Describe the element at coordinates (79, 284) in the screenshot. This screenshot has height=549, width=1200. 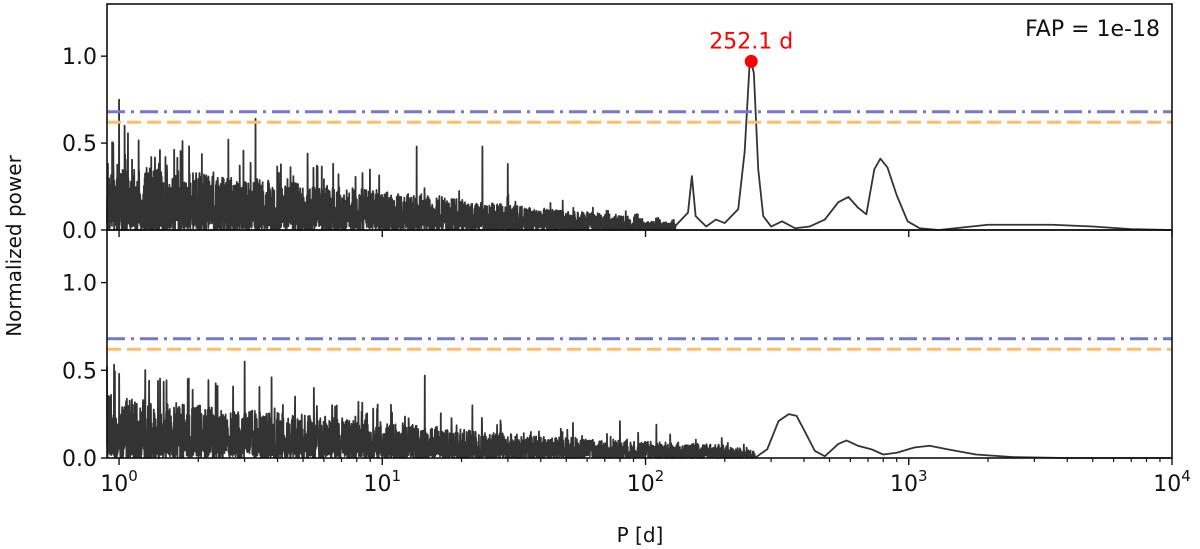
I see `bottom-y-tick-label: 1.0` at that location.